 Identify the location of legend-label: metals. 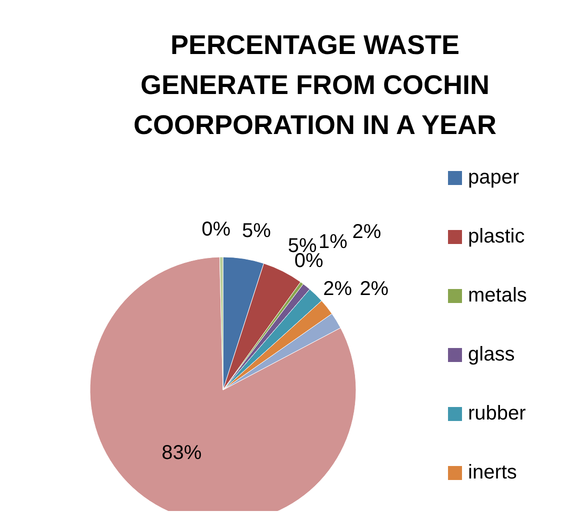
(497, 295).